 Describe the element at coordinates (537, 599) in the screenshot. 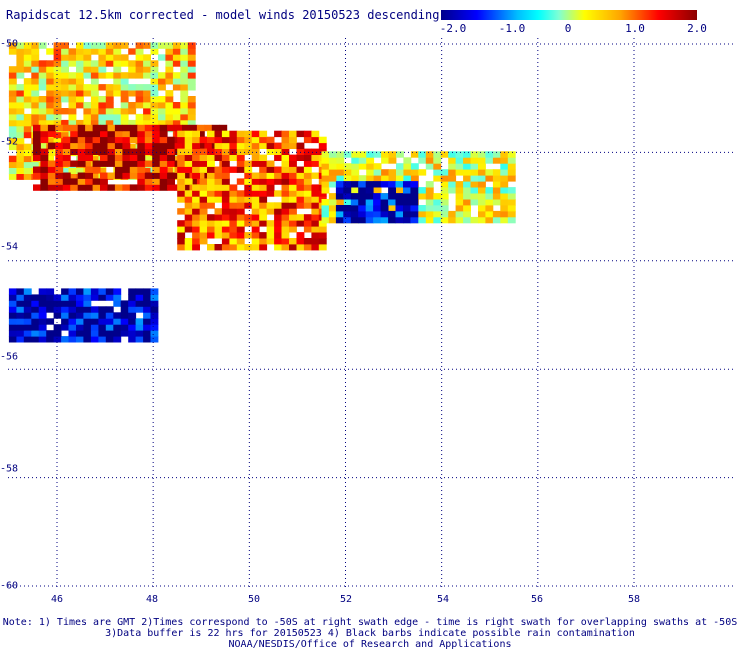

I see `lon-label: 56` at that location.